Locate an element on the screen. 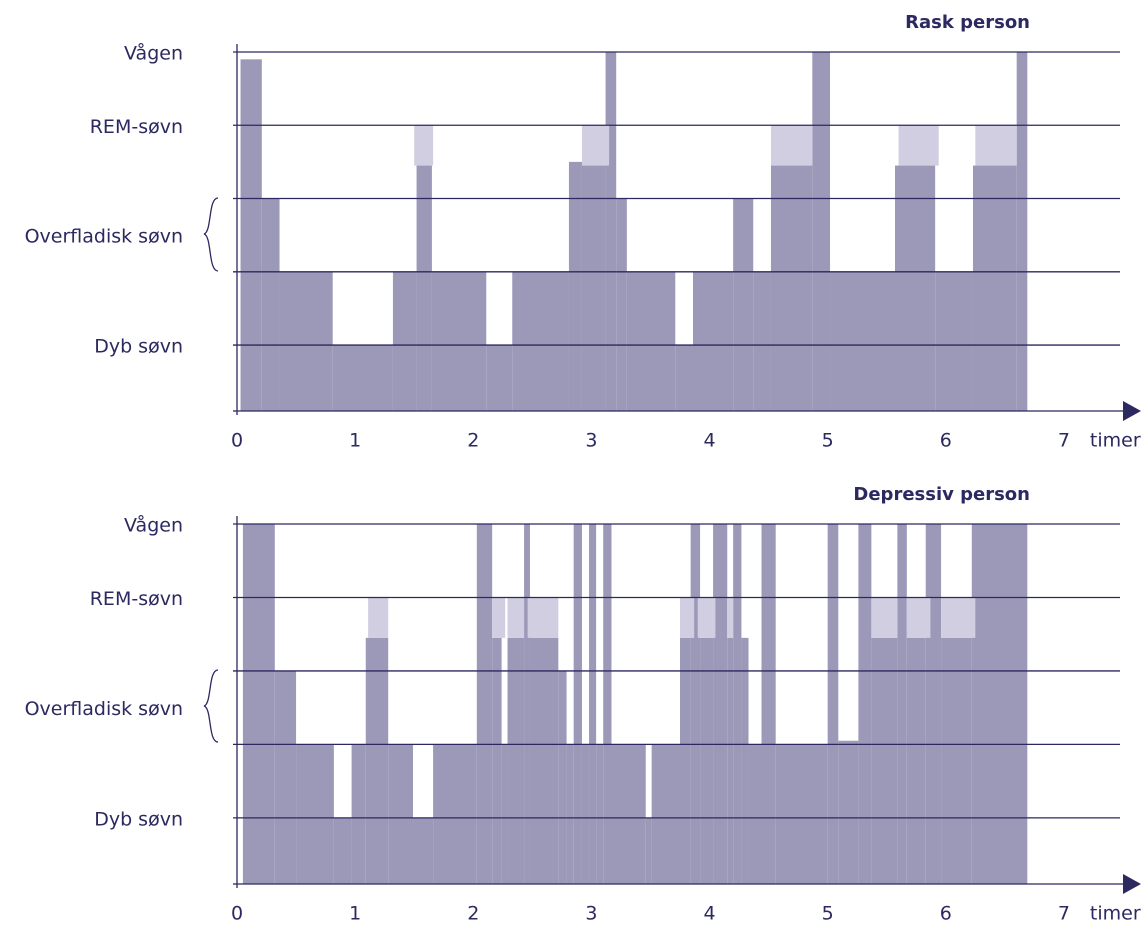  y-tick-label: Overfladisk søvn is located at coordinates (104, 237).